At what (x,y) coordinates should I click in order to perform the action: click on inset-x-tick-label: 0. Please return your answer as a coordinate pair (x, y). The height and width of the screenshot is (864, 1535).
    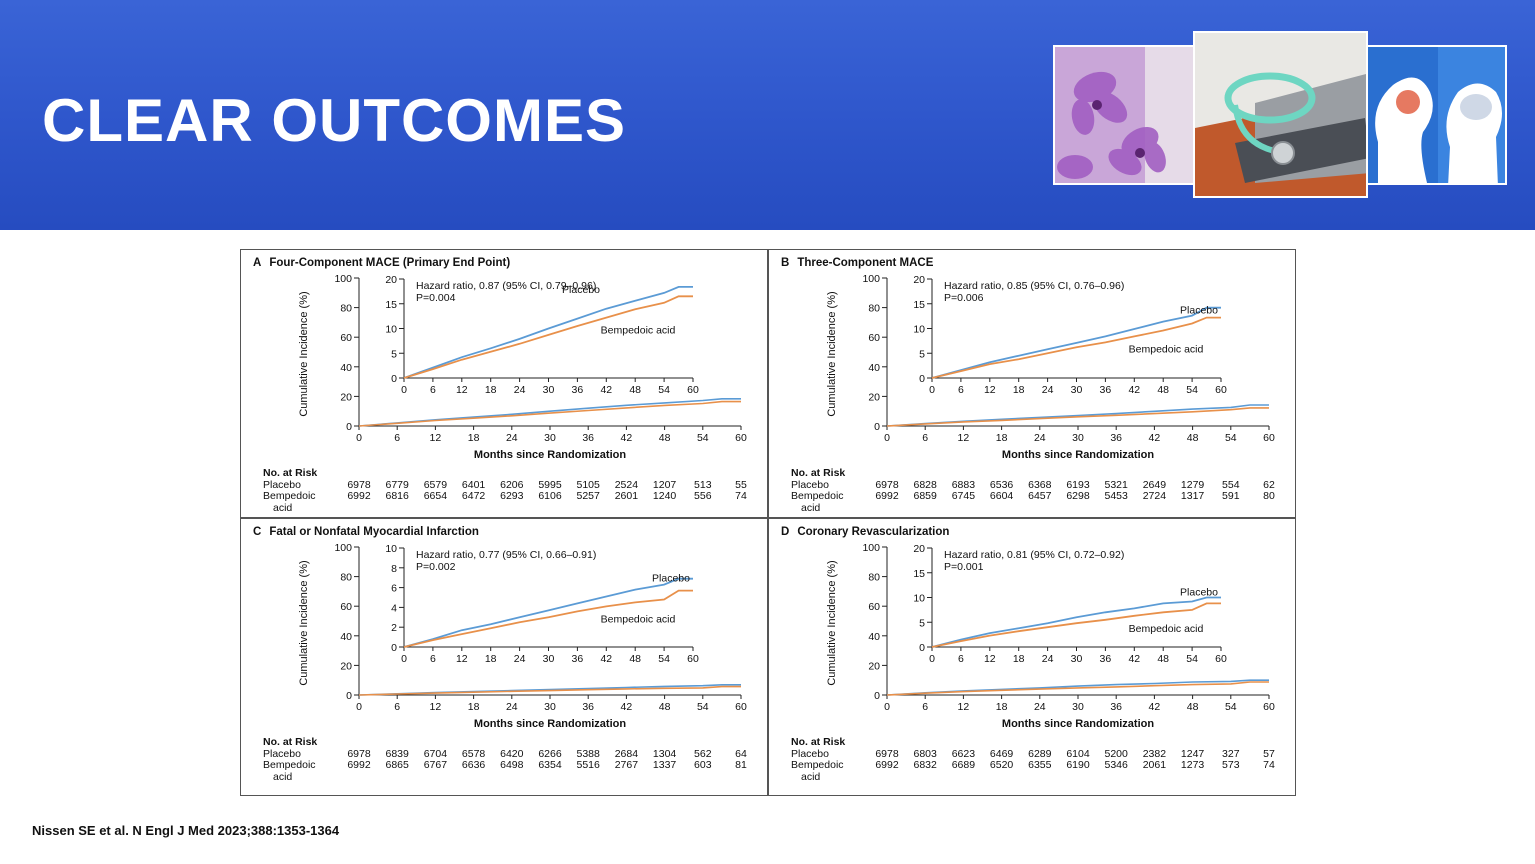
    Looking at the image, I should click on (404, 390).